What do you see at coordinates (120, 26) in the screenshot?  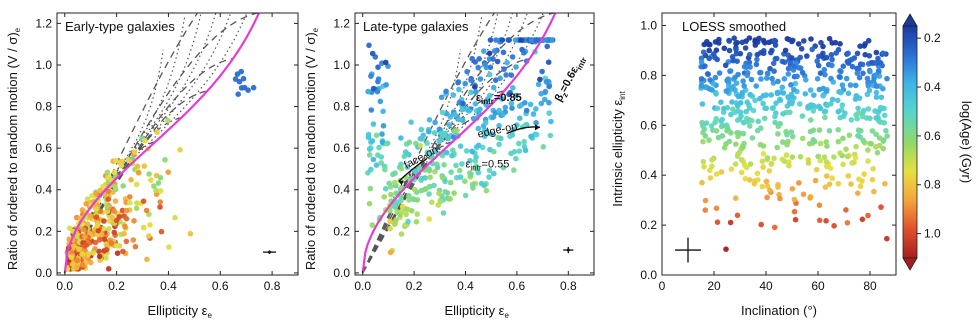 I see `panel-label: Early-type galaxies` at bounding box center [120, 26].